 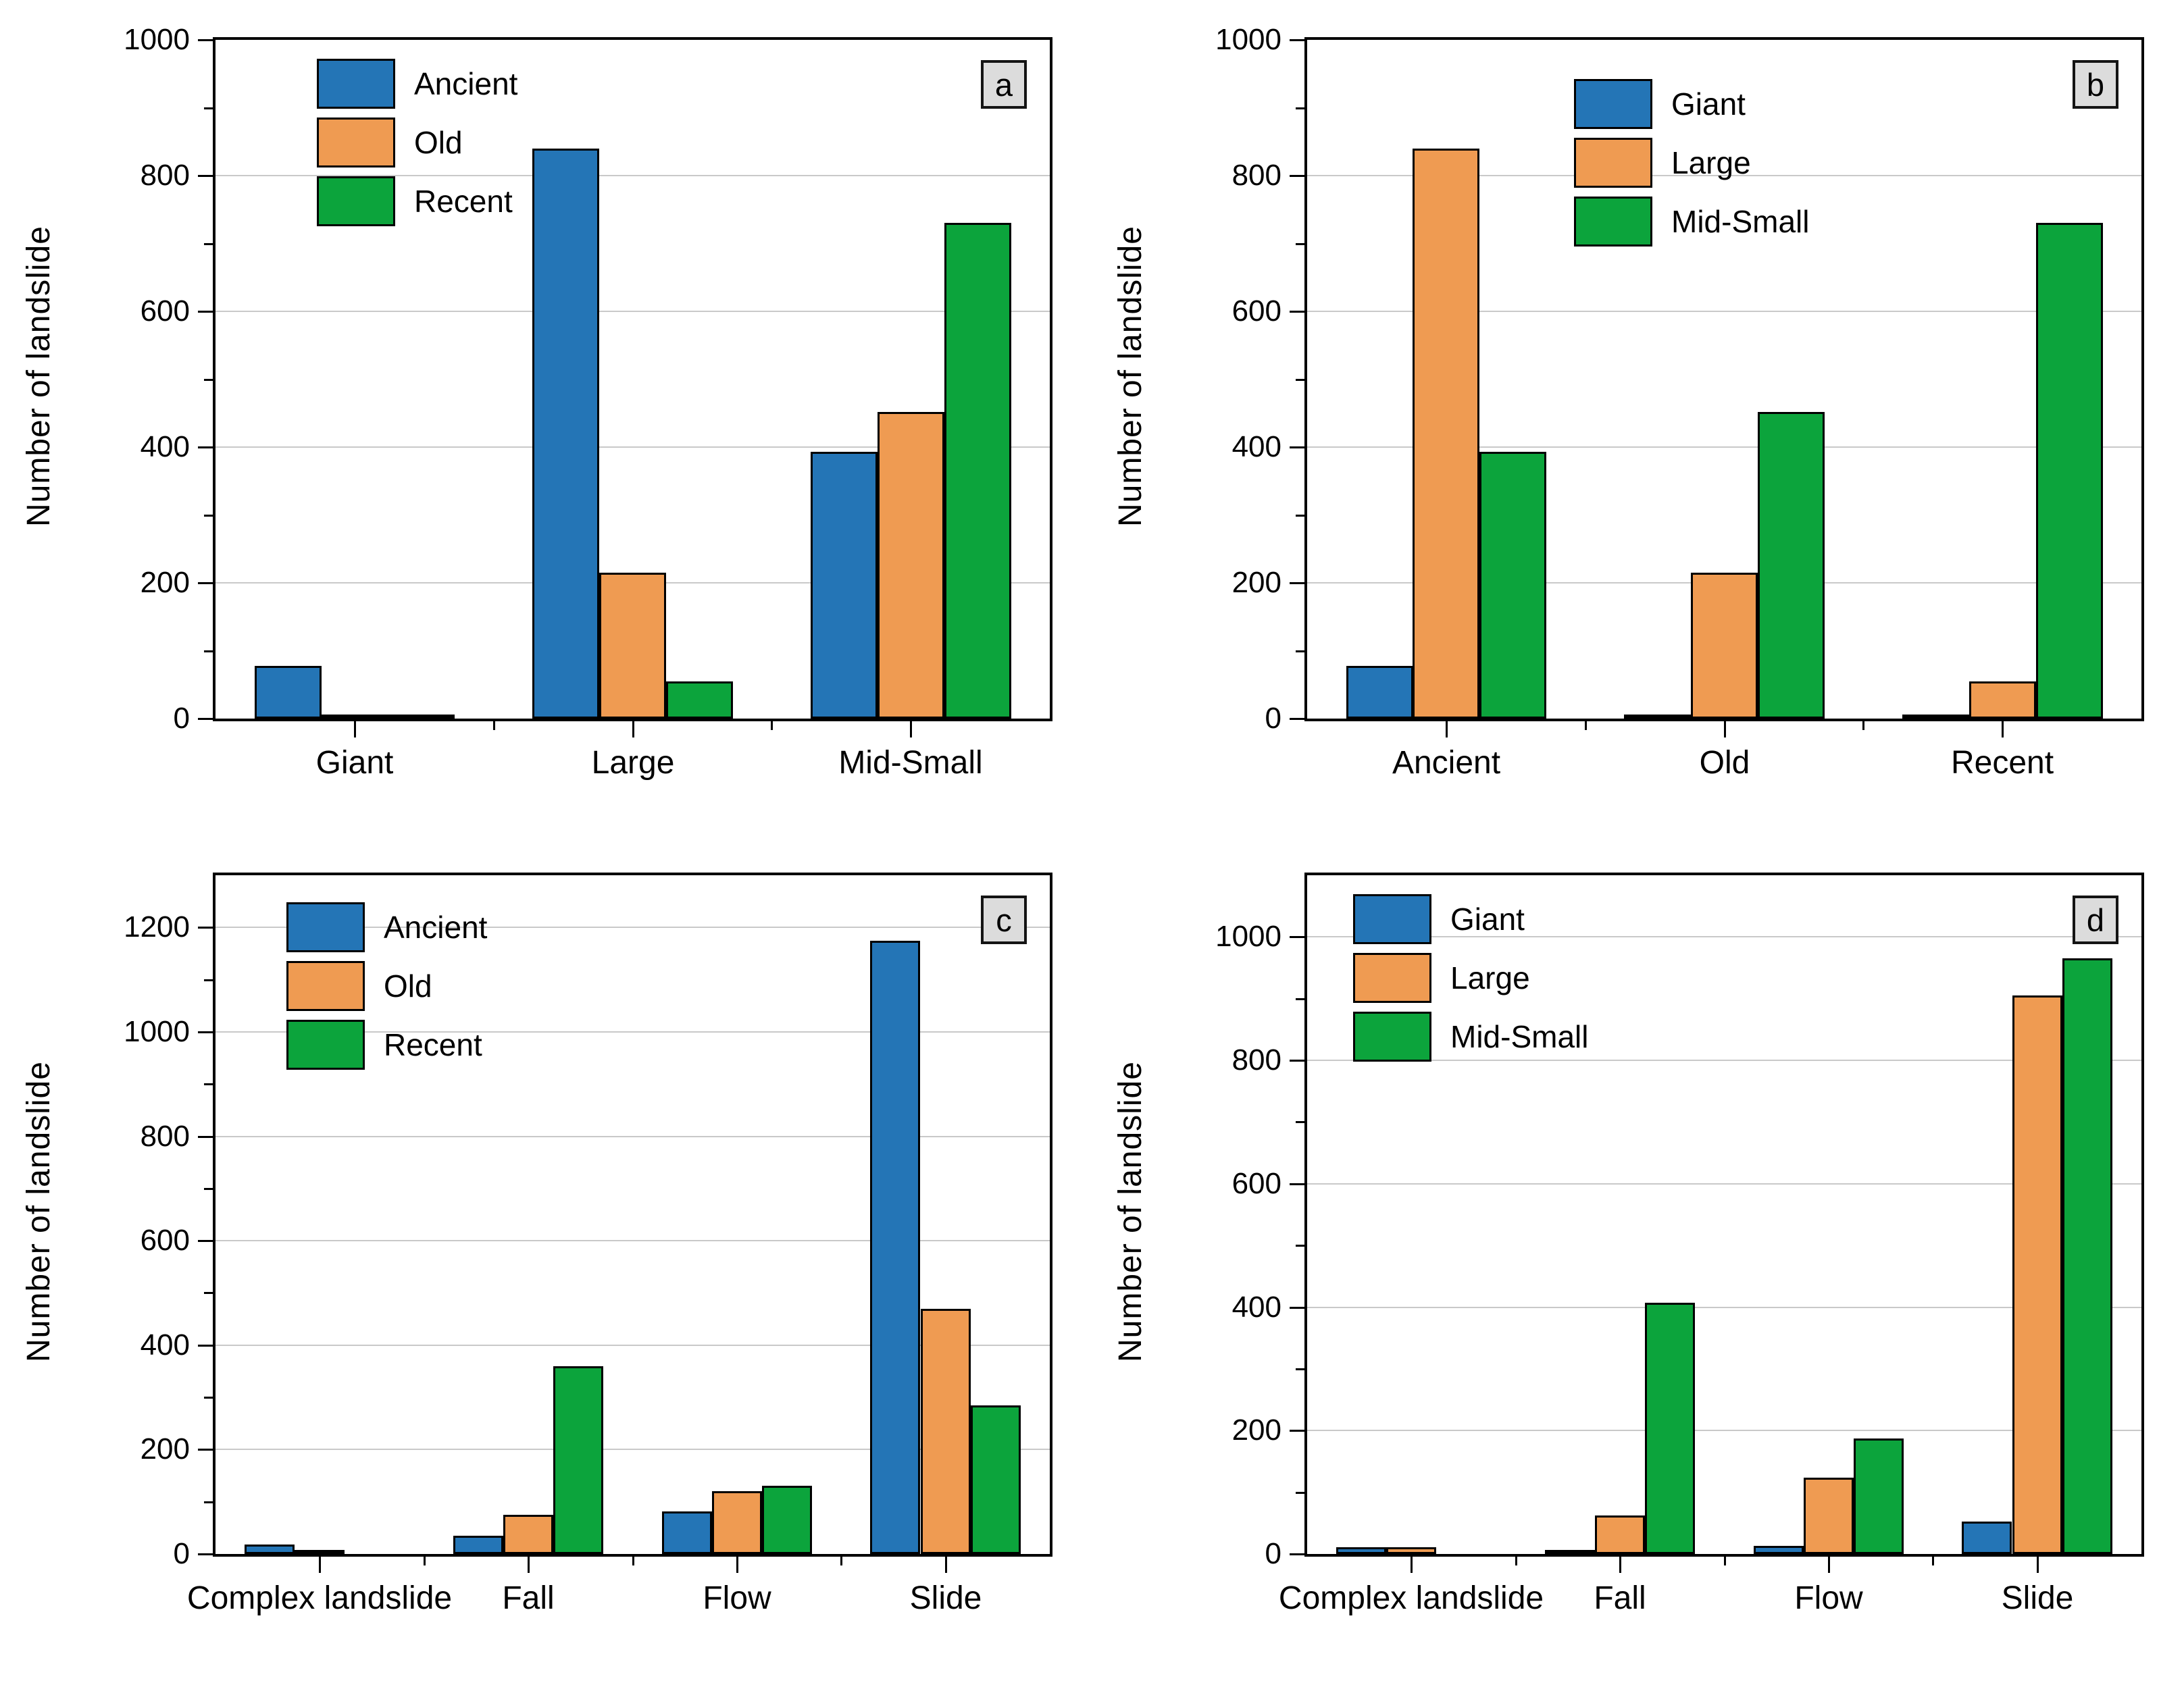 I want to click on panel-letter-badge: a, so click(x=1004, y=84).